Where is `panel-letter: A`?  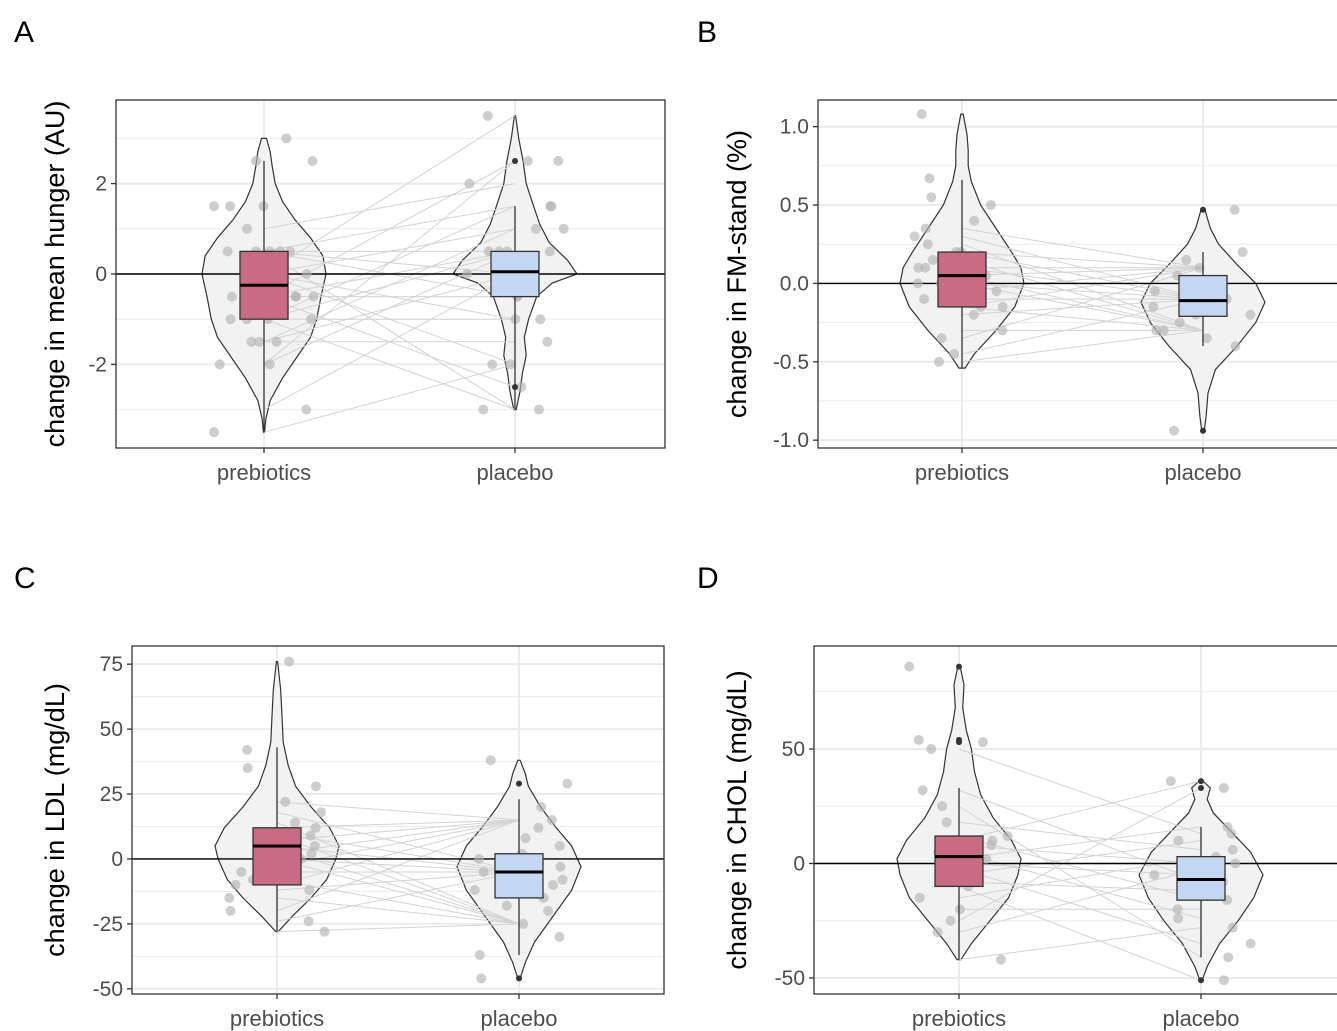 panel-letter: A is located at coordinates (24, 32).